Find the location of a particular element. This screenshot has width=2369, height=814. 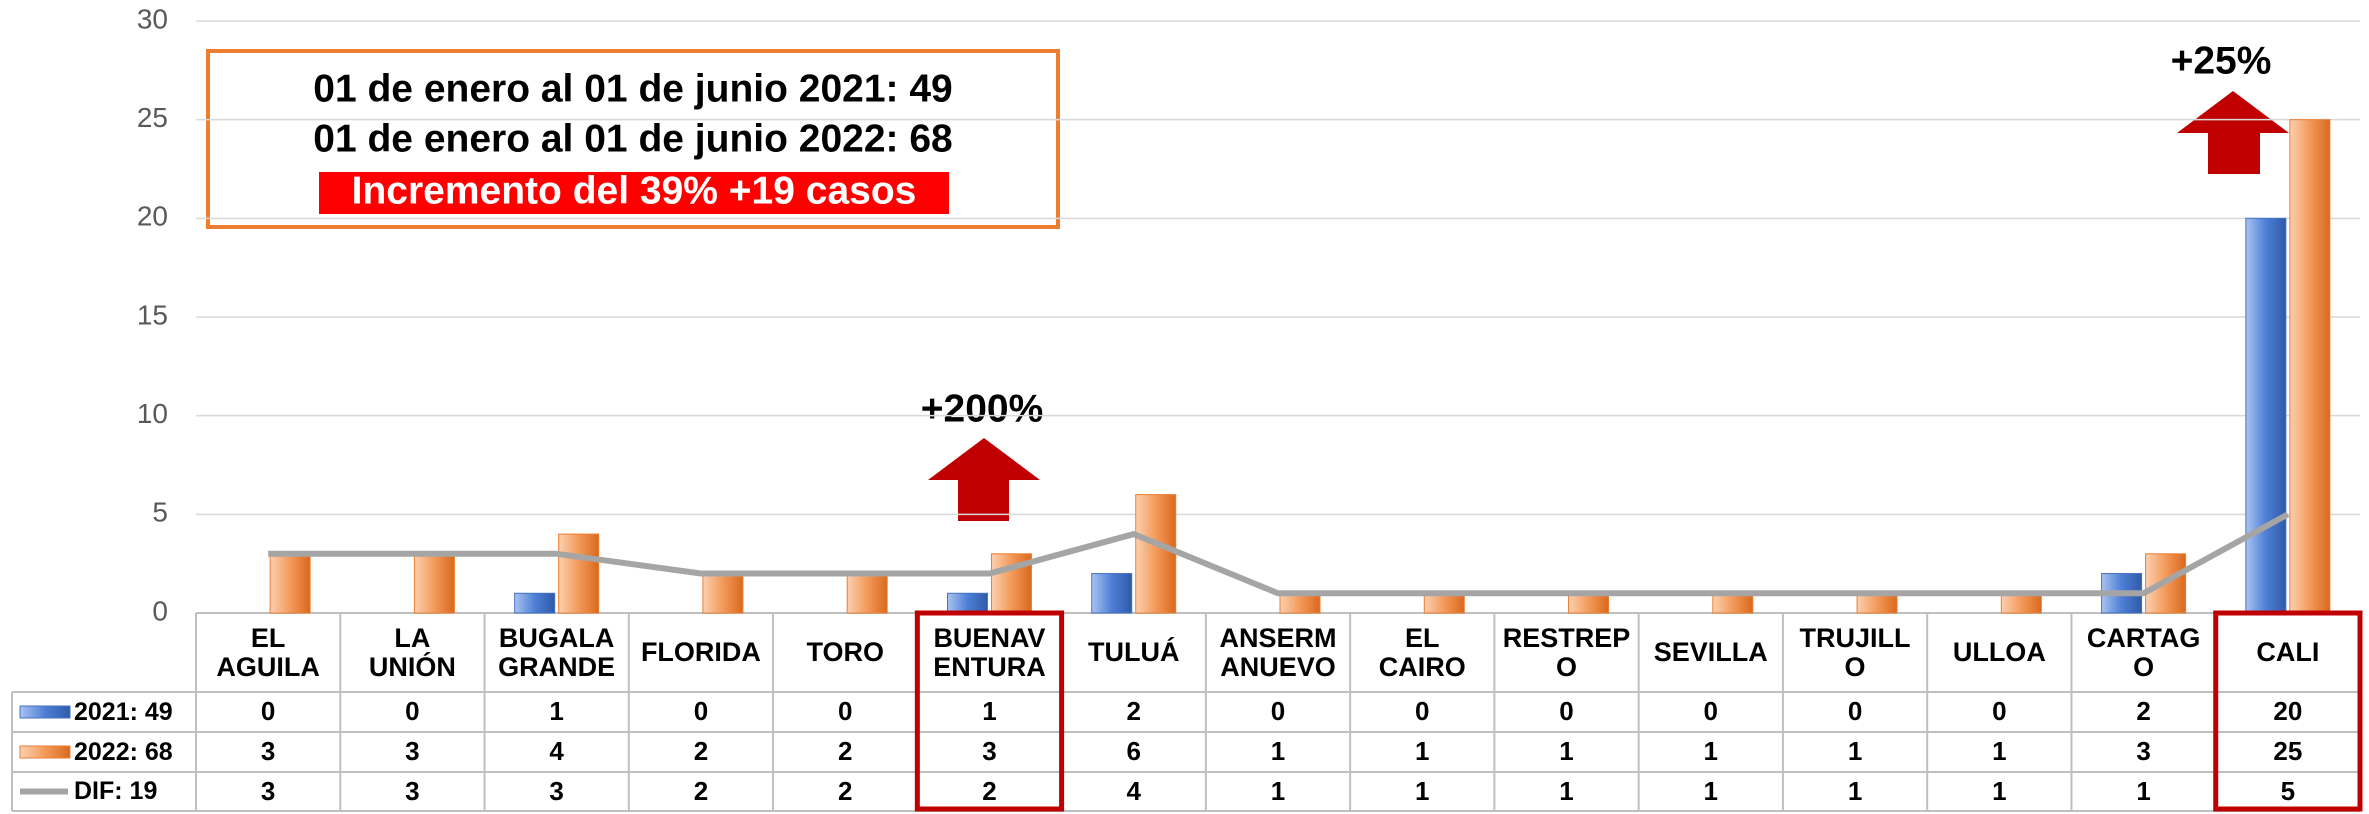

table-value: 25 is located at coordinates (2288, 751).